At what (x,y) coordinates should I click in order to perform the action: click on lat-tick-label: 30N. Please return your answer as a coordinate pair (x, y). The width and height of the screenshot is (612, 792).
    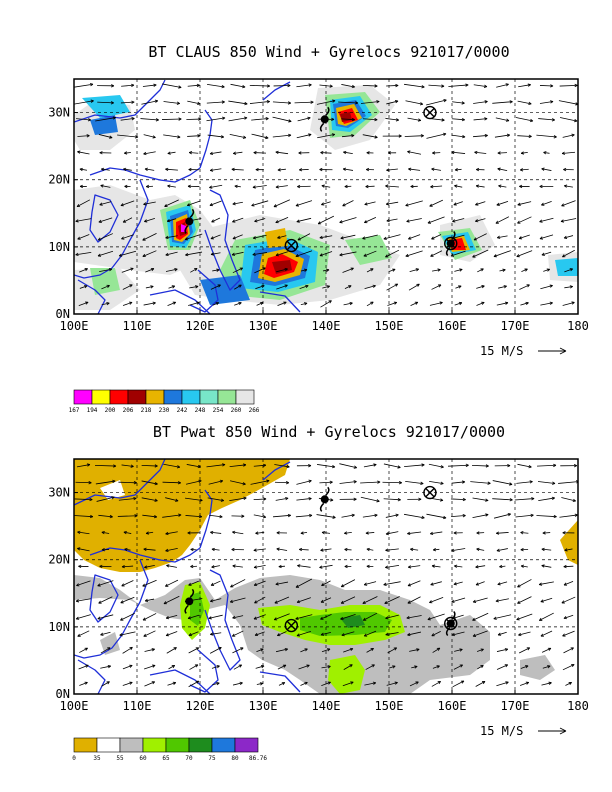
    Looking at the image, I should click on (59, 493).